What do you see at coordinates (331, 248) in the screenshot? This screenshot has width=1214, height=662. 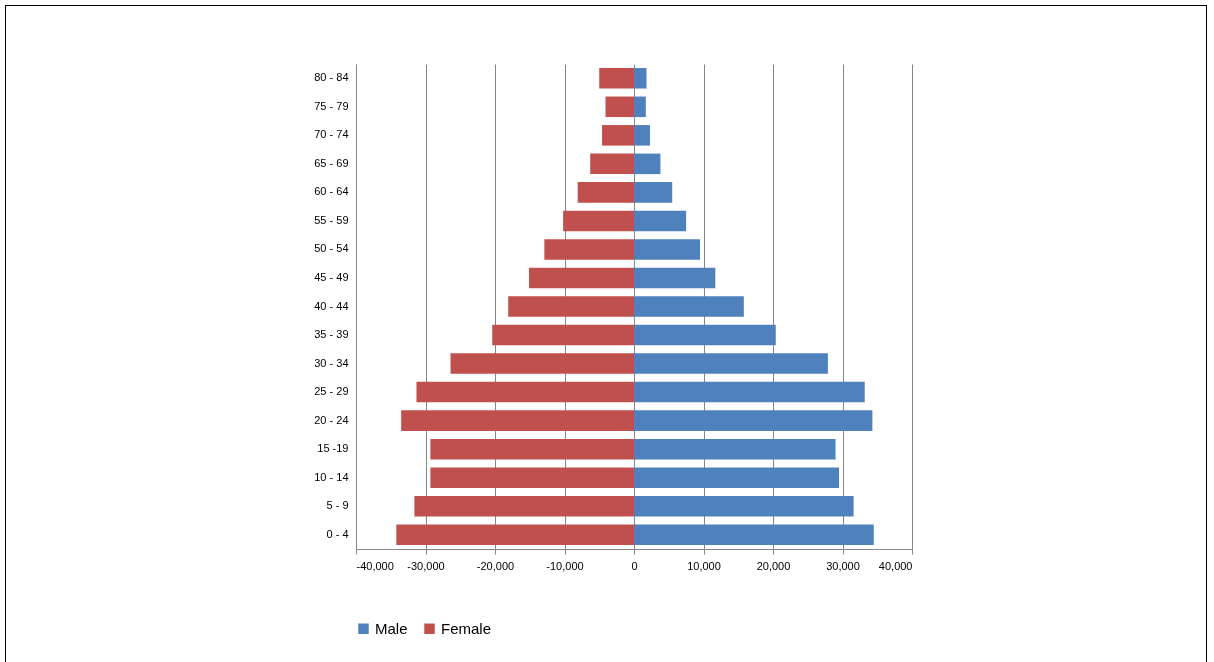 I see `y-tick-label: 50 - 54` at bounding box center [331, 248].